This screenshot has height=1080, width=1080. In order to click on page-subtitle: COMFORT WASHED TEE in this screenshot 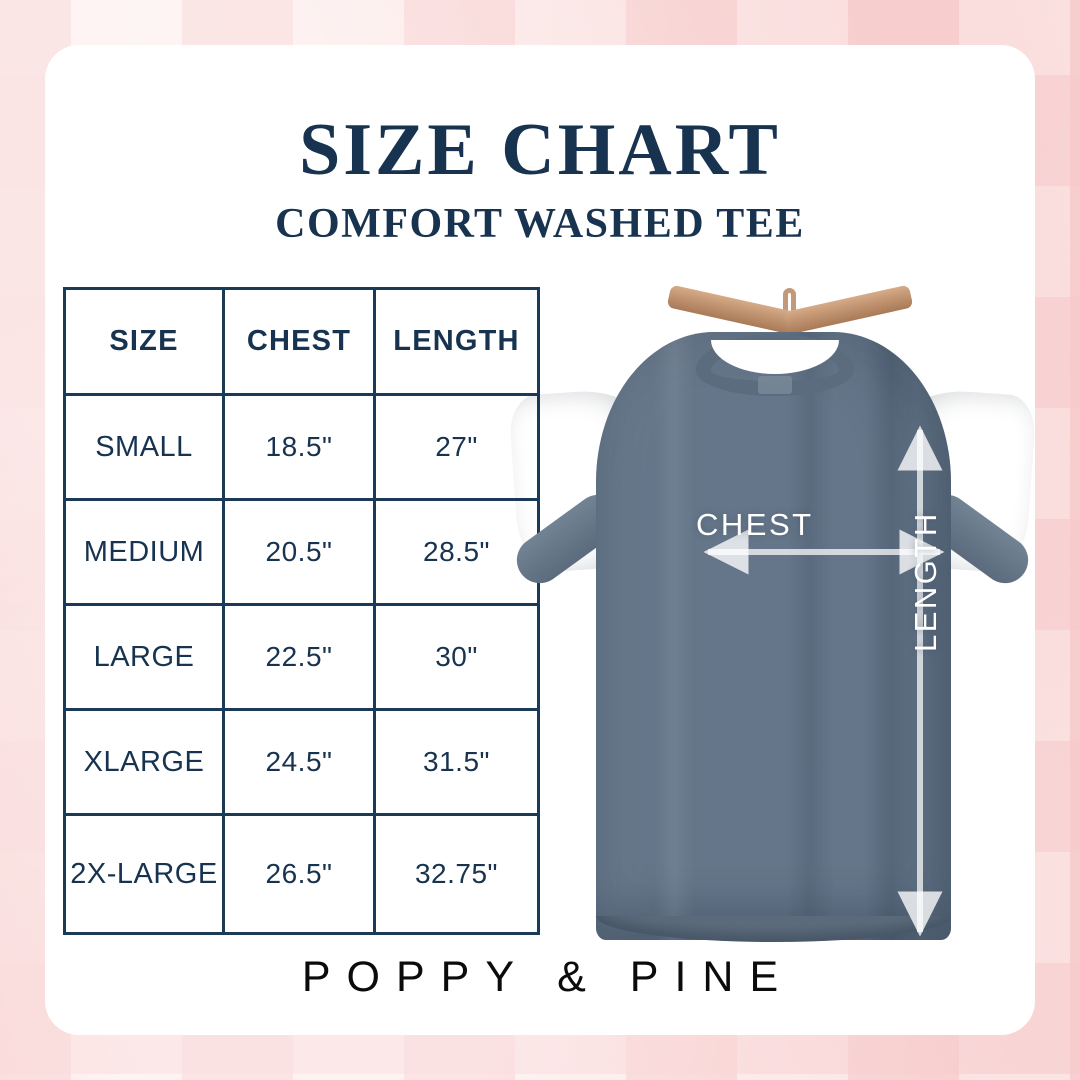, I will do `click(540, 224)`.